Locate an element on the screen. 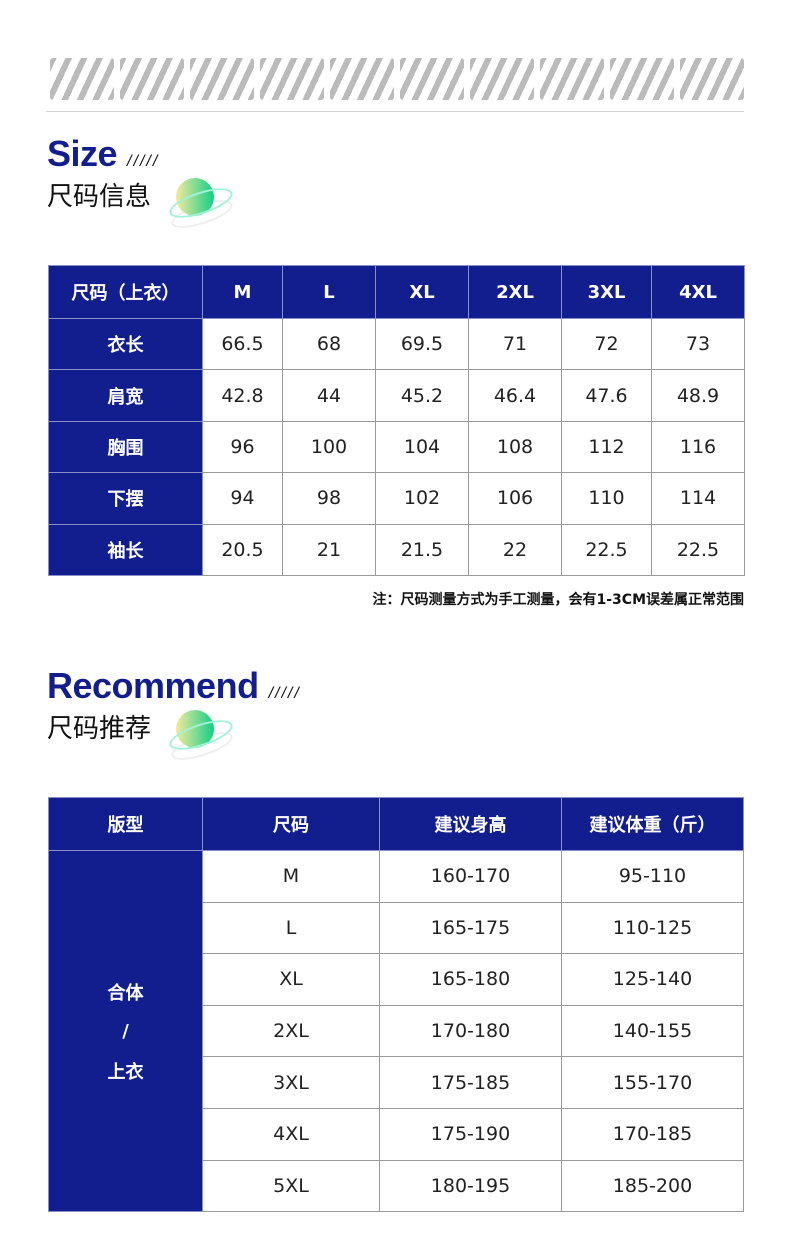 The image size is (790, 1235). column-header: 尺码（上衣） is located at coordinates (125, 292).